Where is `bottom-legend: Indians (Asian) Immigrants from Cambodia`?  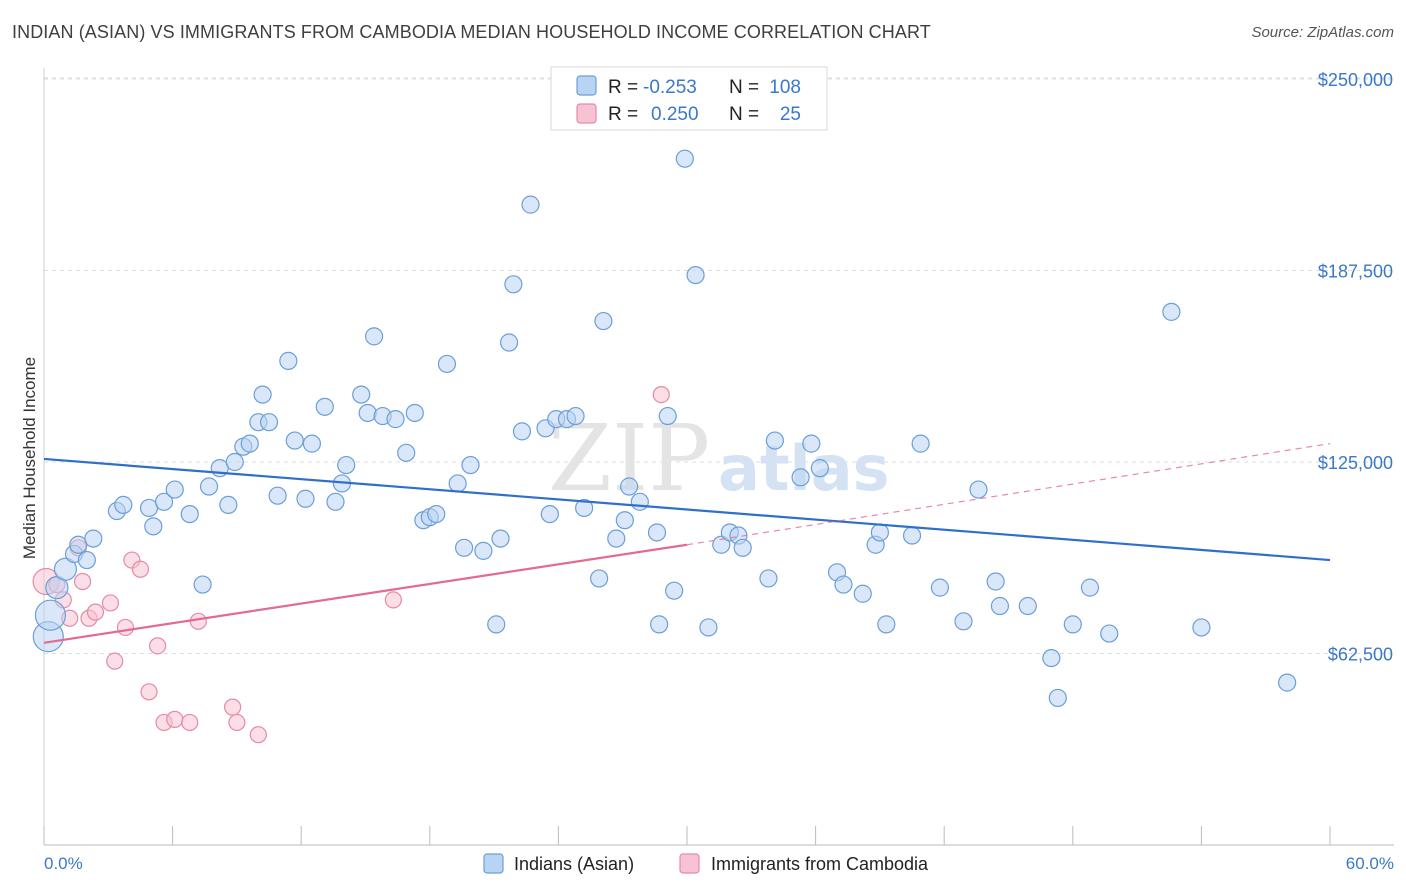
bottom-legend: Indians (Asian) Immigrants from Cambodia is located at coordinates (706, 863).